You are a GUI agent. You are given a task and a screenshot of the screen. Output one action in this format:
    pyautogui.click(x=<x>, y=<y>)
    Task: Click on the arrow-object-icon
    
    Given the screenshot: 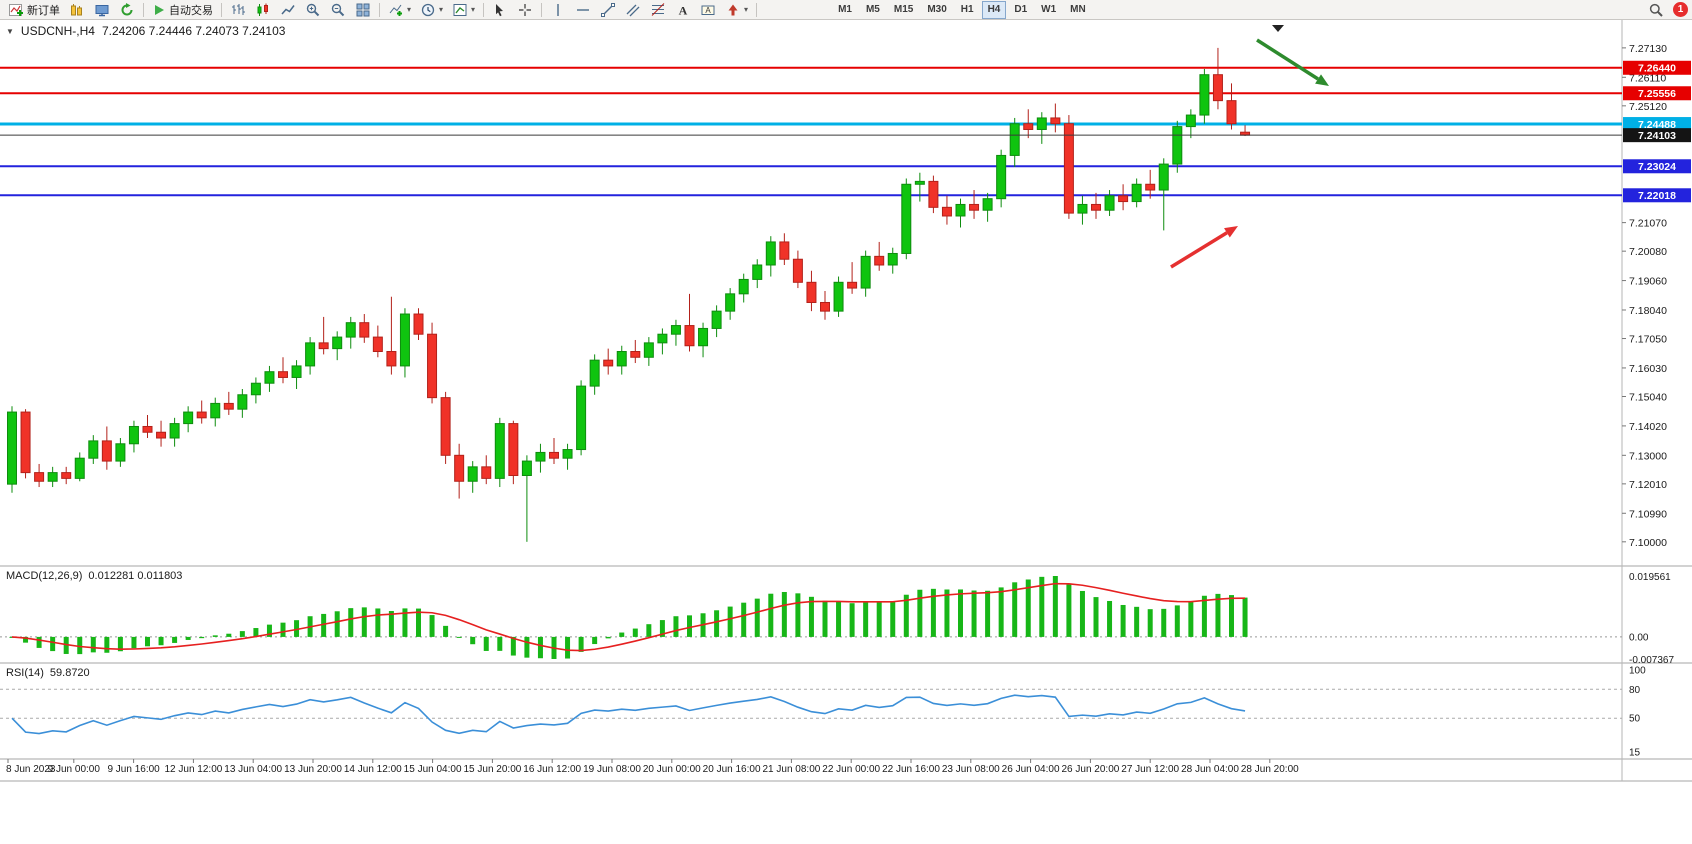 What is the action you would take?
    pyautogui.click(x=733, y=10)
    